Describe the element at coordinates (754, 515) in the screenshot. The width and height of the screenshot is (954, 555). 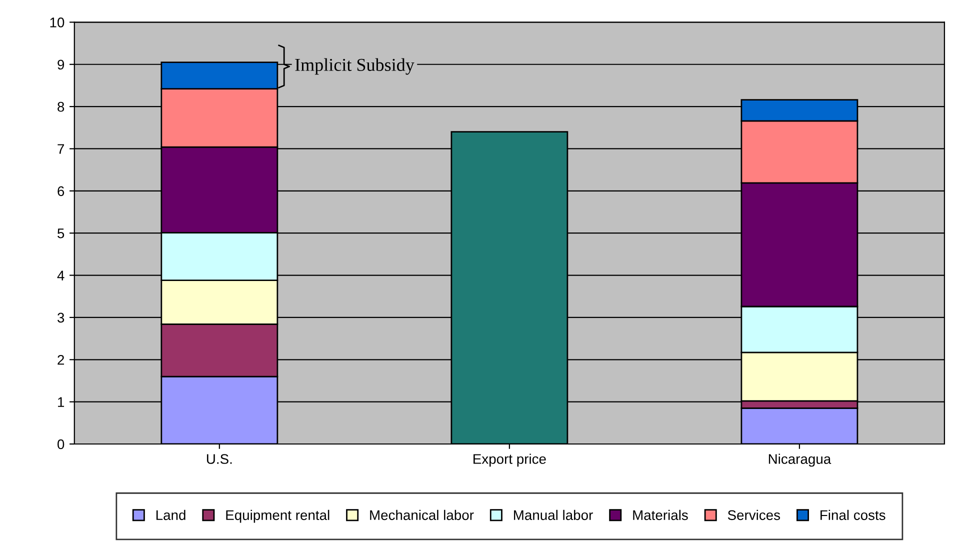
I see `legend-label: Services` at that location.